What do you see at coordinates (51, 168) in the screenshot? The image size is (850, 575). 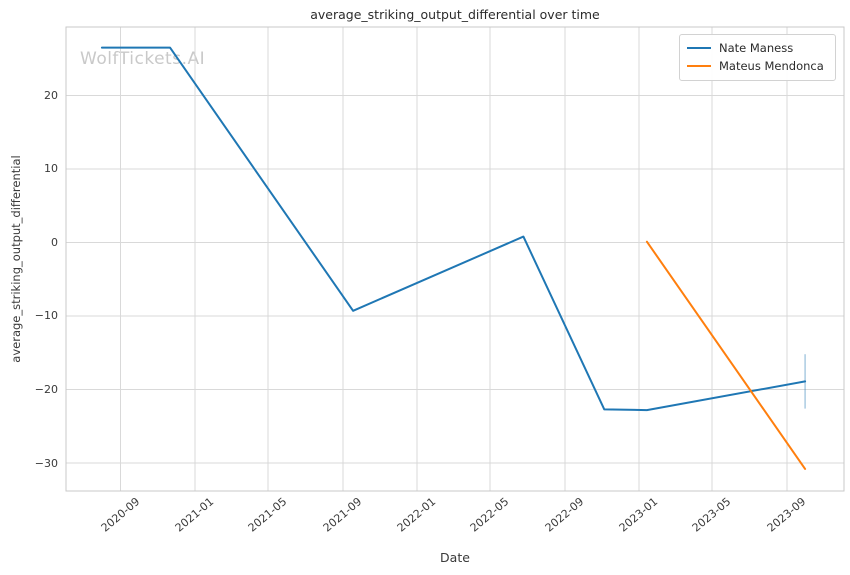 I see `y-tick-label: 10` at bounding box center [51, 168].